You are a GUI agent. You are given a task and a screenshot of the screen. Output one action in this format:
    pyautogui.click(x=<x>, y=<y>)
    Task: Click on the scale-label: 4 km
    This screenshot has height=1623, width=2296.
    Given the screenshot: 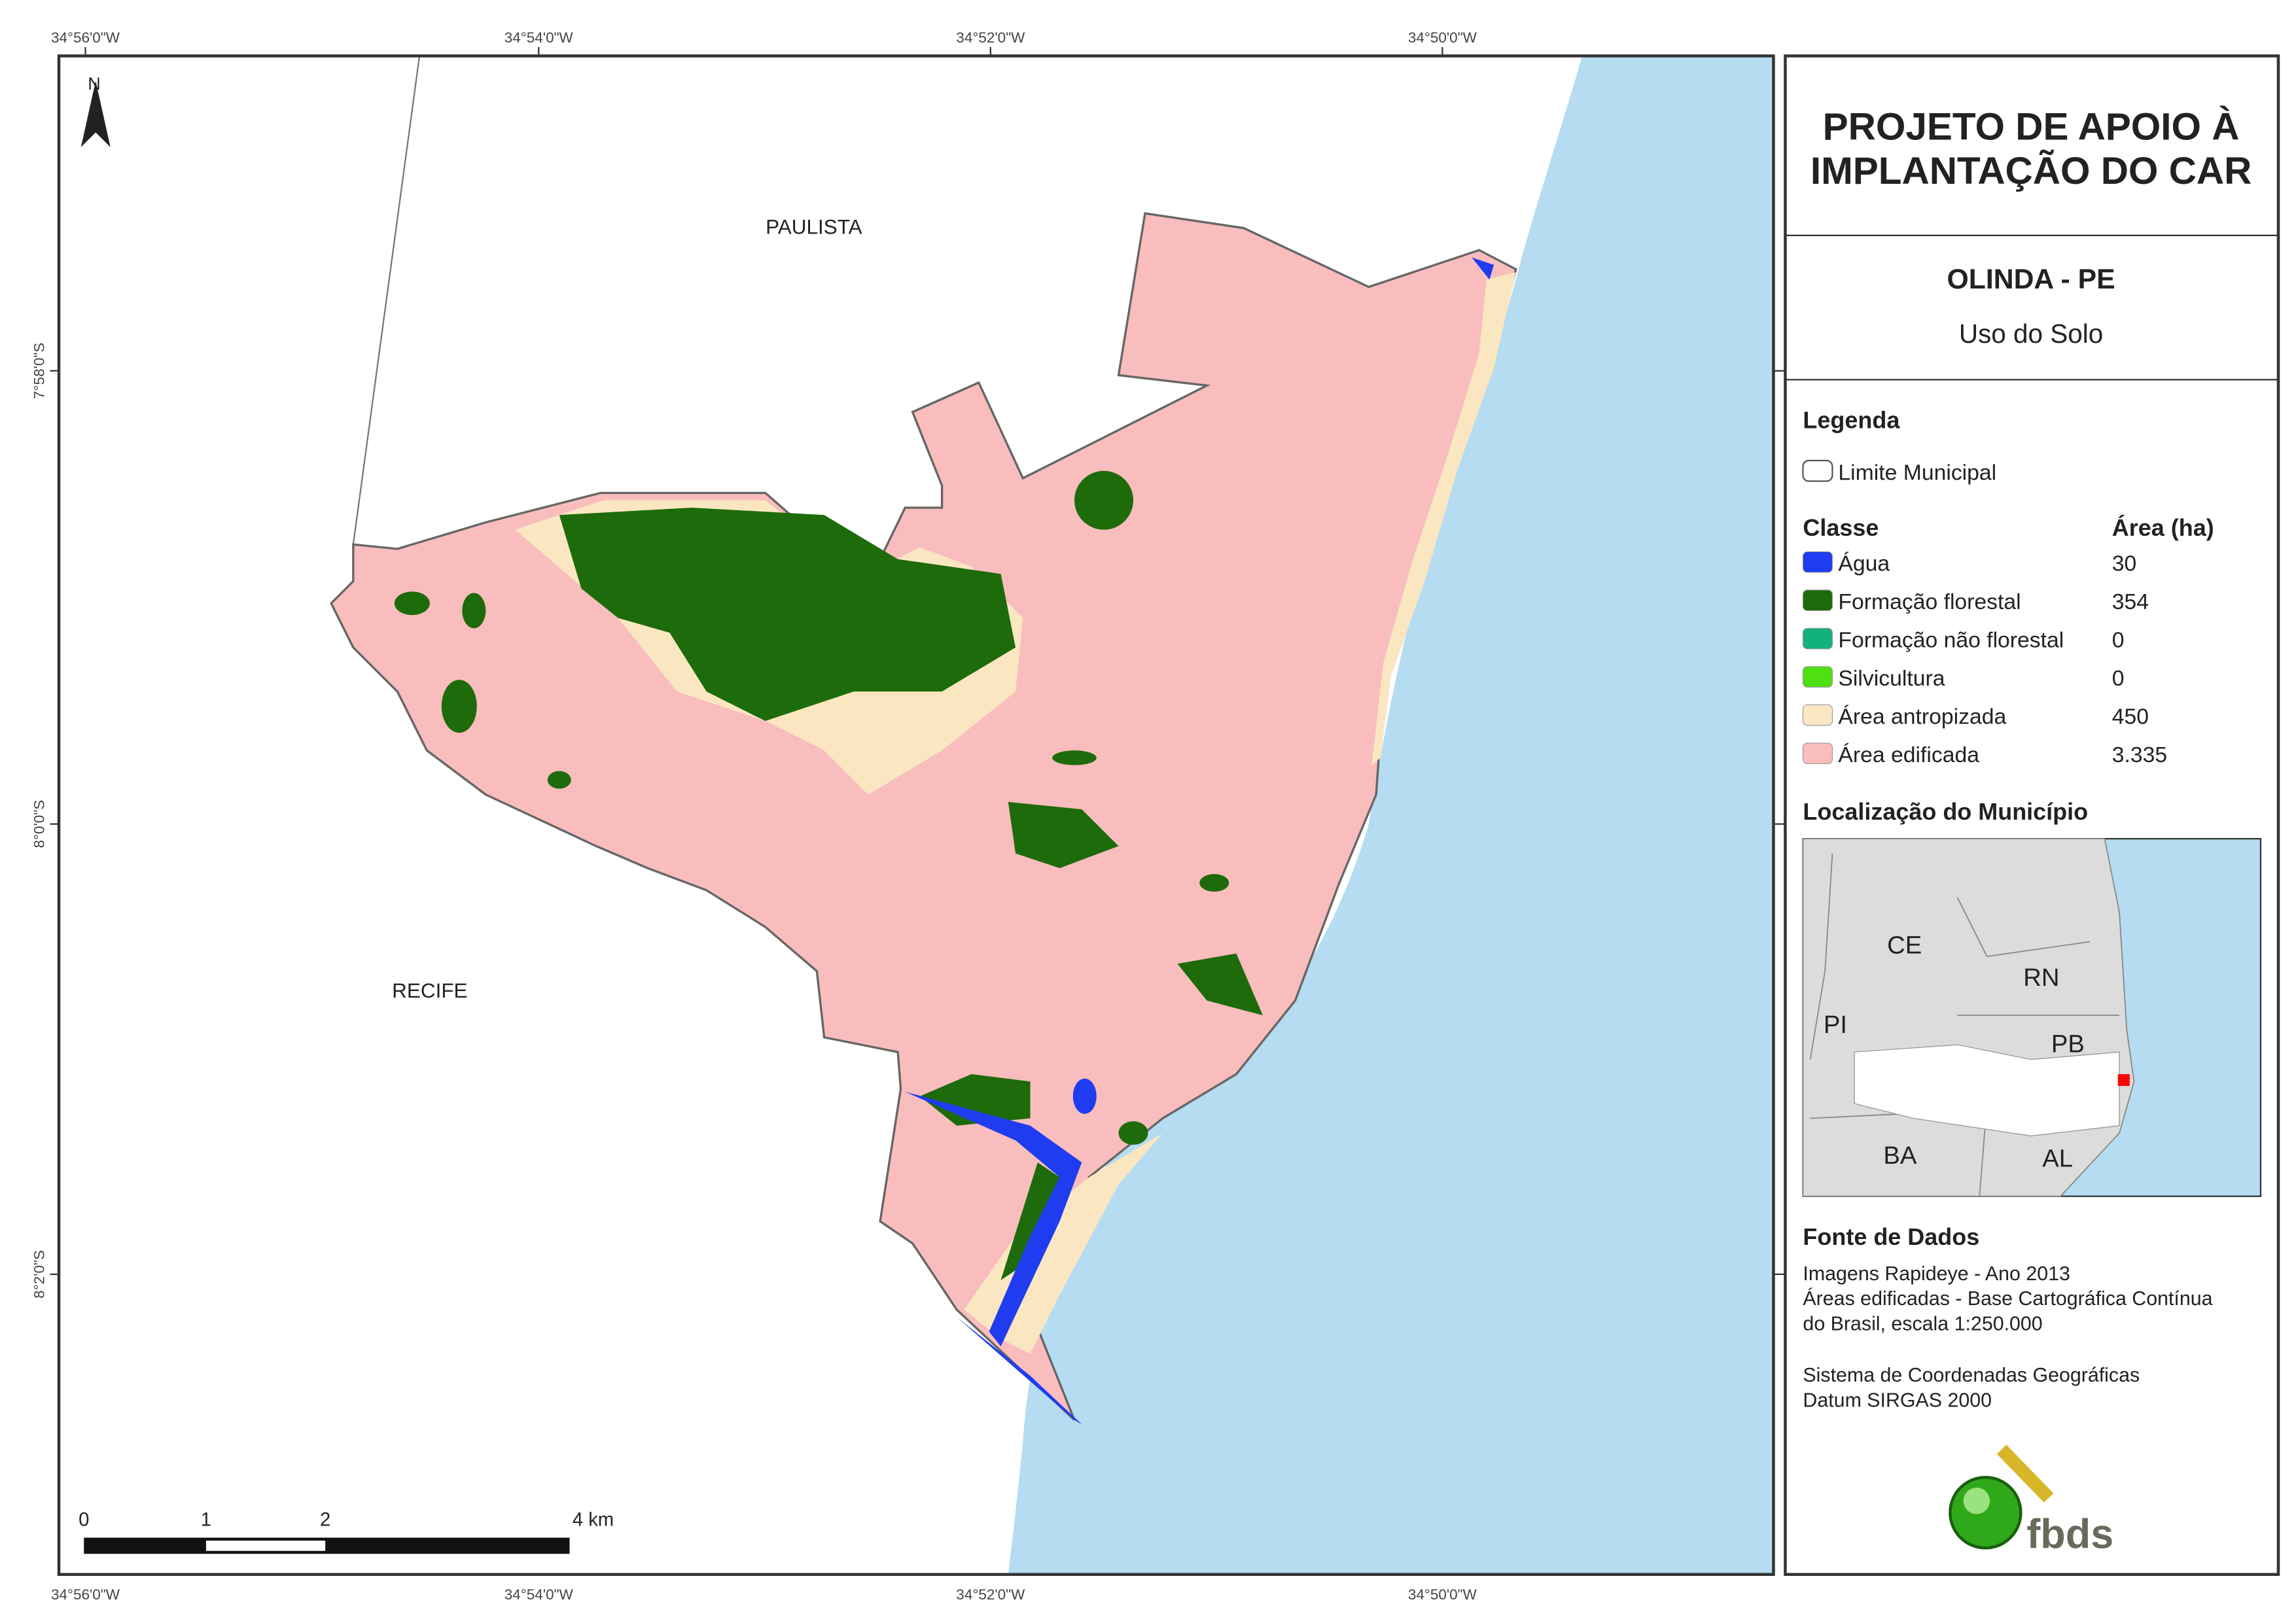 What is the action you would take?
    pyautogui.click(x=593, y=1520)
    